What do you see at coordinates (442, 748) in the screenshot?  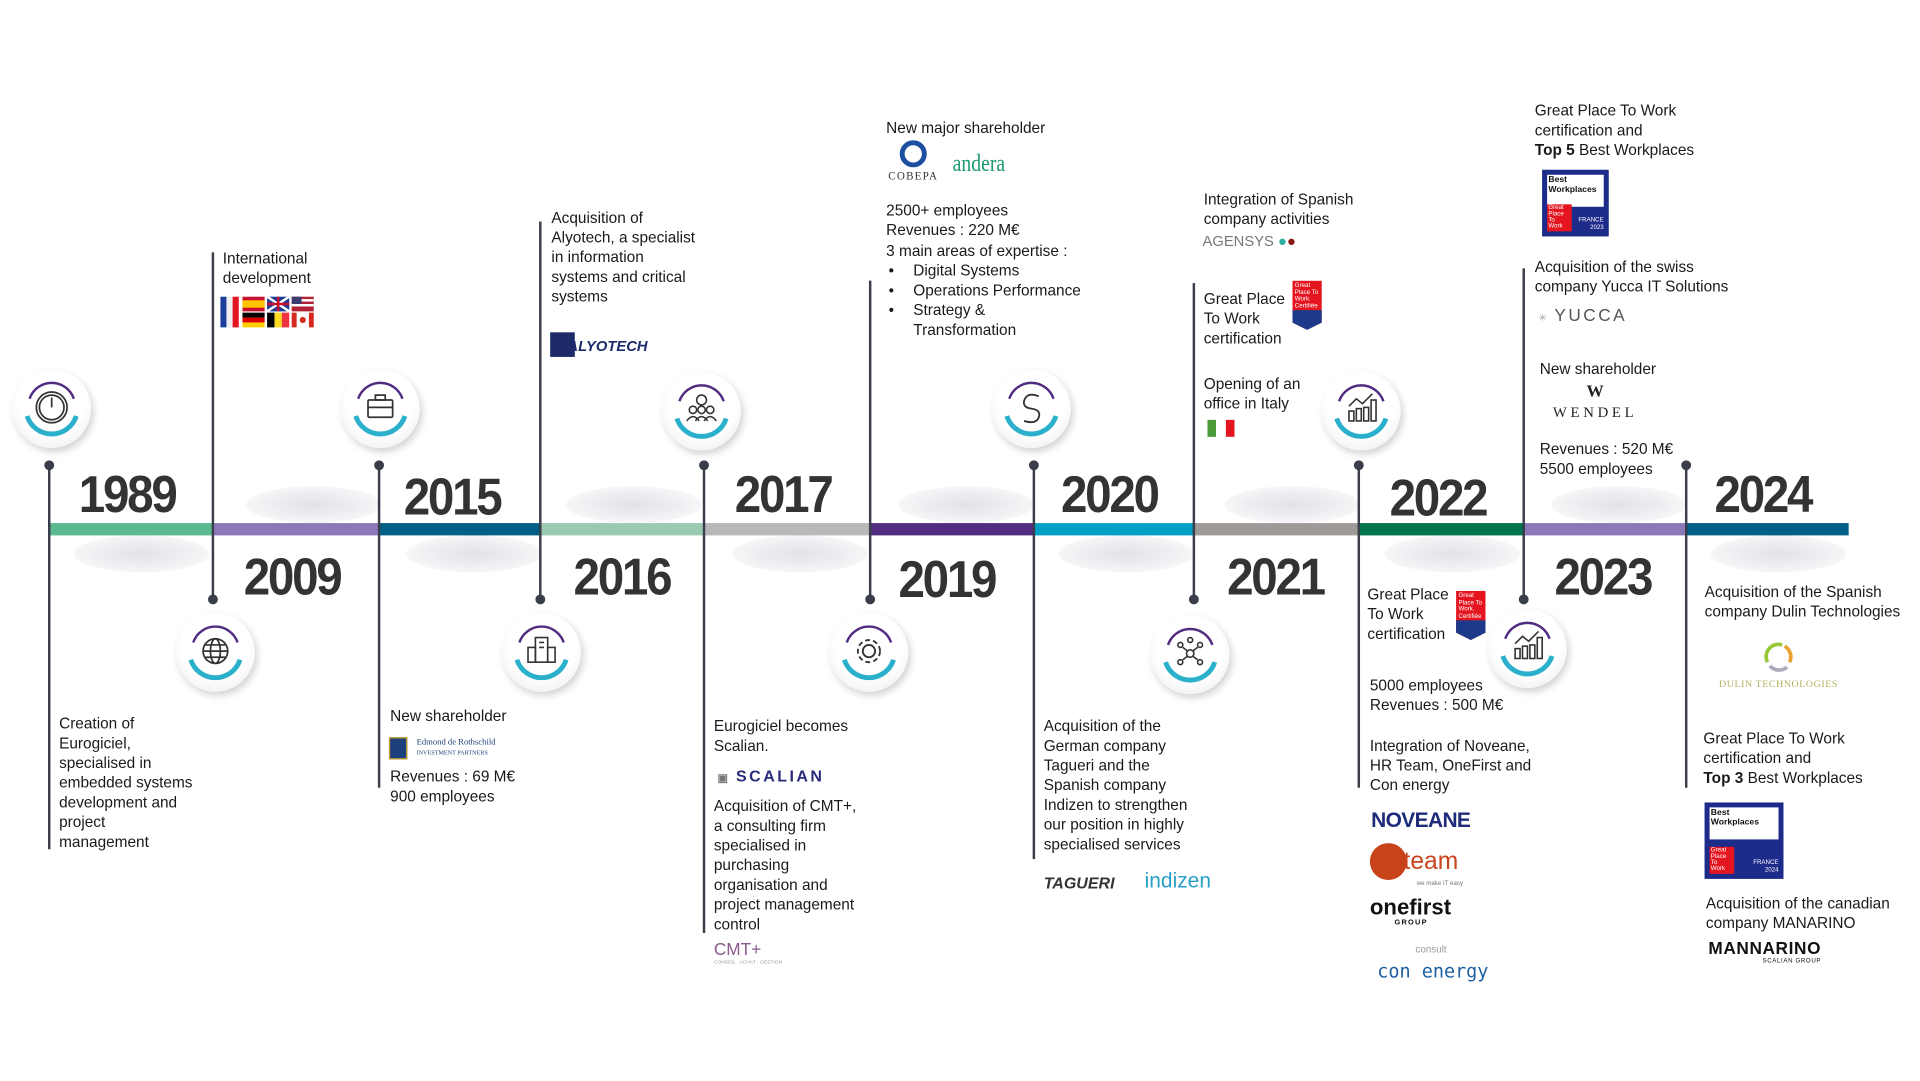 I see `edmond-de-rothschild-logo: Edmond de Rothschild INVESTMENT PARTNERS` at bounding box center [442, 748].